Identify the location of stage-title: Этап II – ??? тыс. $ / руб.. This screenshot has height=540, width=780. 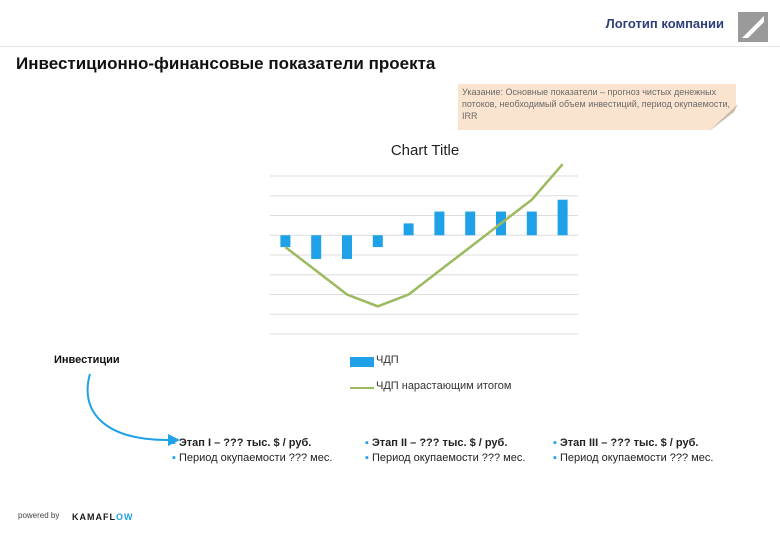
(439, 443).